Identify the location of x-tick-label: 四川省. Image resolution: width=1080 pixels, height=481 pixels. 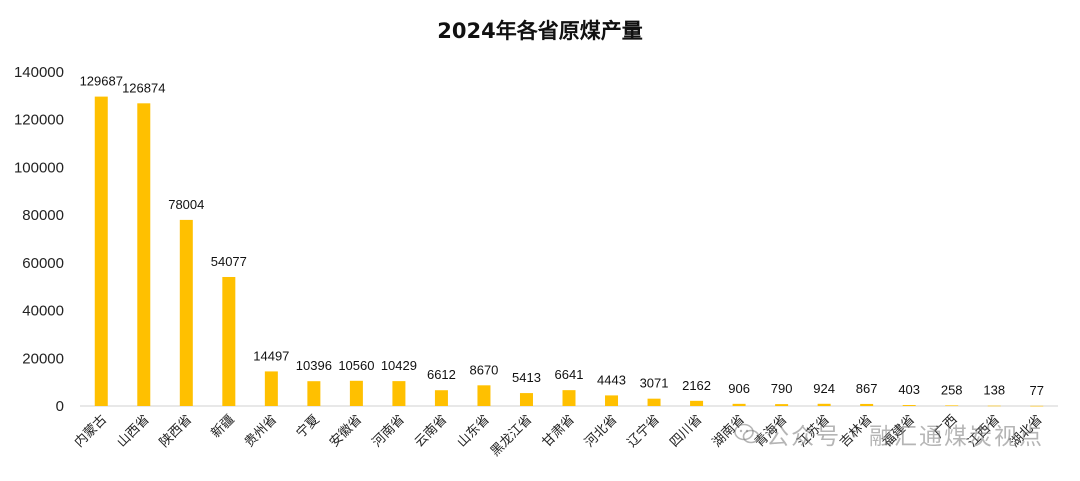
(686, 431).